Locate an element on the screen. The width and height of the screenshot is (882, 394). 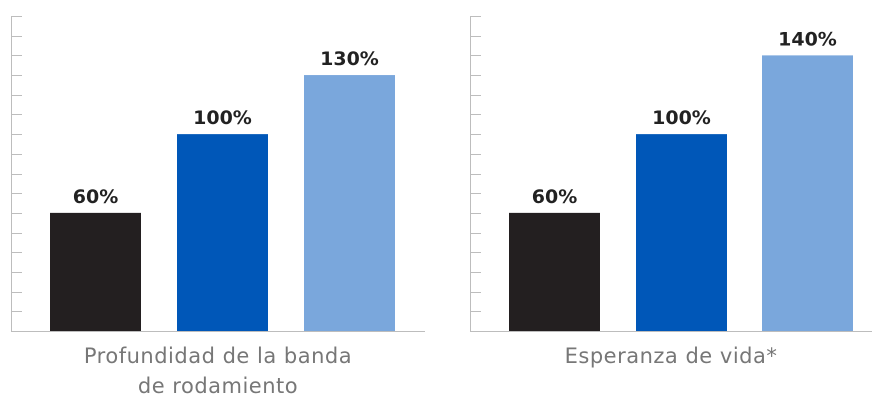
x-axis-label: Profundidad de la banda is located at coordinates (218, 356).